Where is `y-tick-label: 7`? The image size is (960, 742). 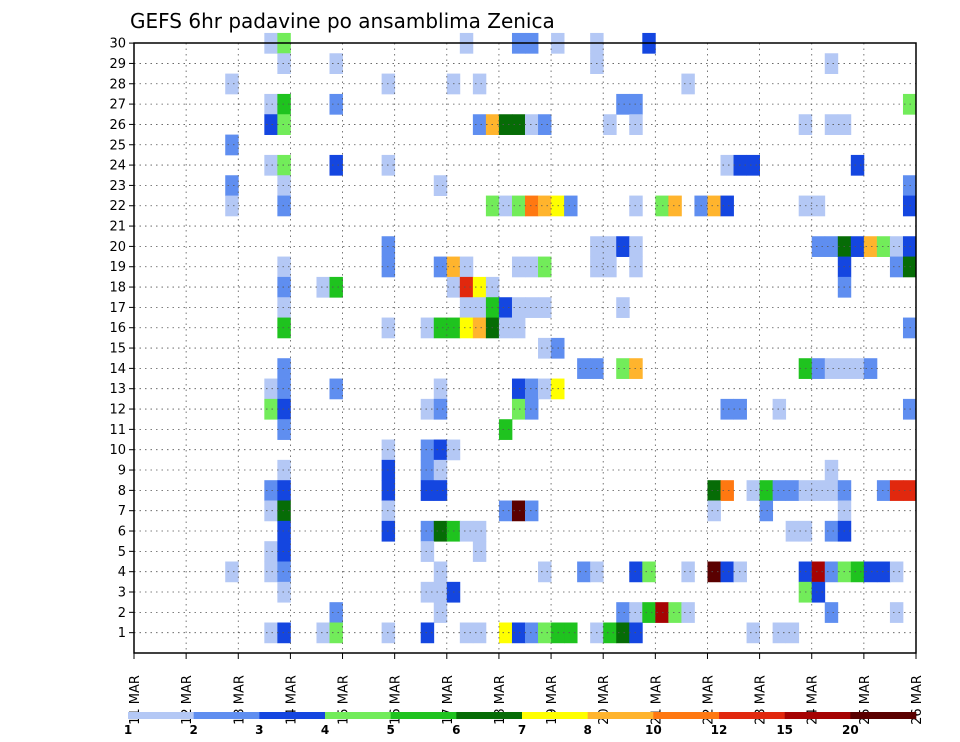
y-tick-label: 7 is located at coordinates (122, 511).